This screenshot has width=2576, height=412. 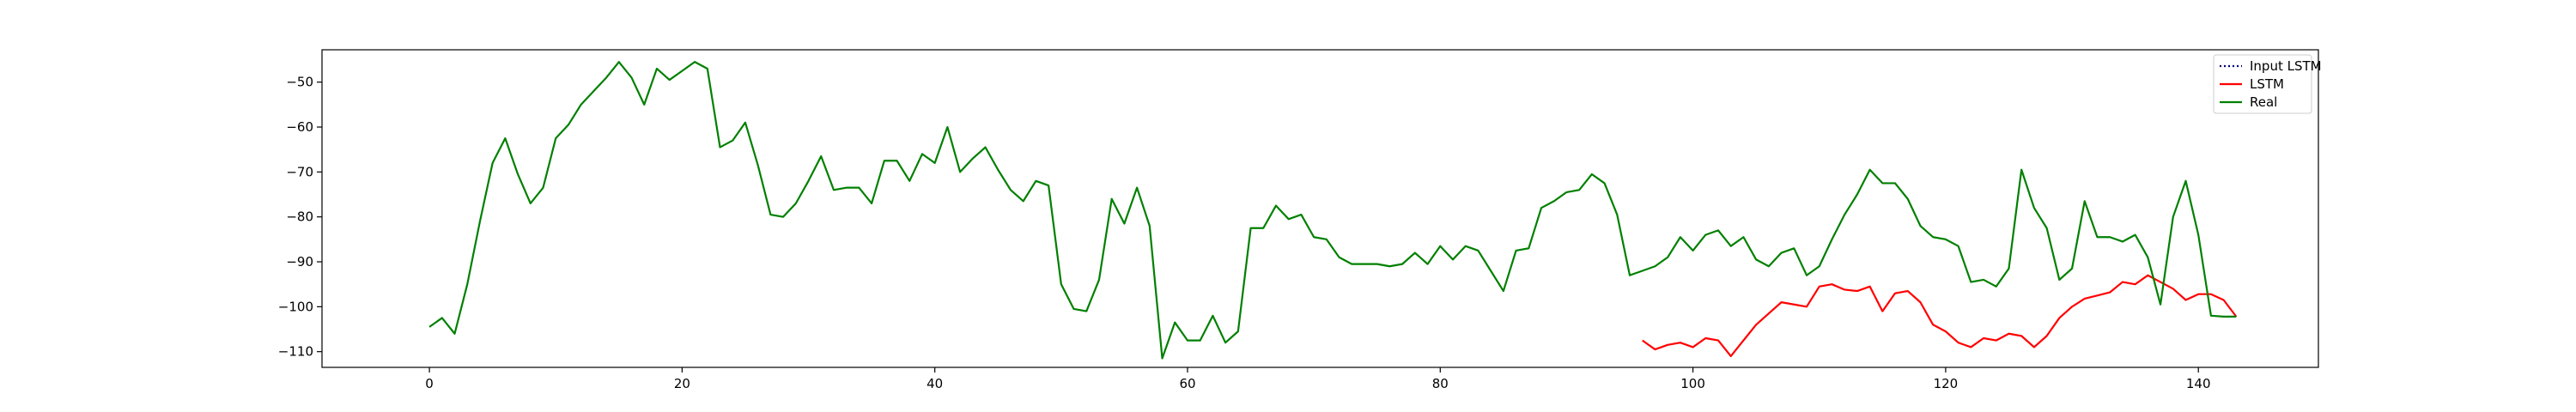 I want to click on x-tick-label: 60, so click(x=1187, y=383).